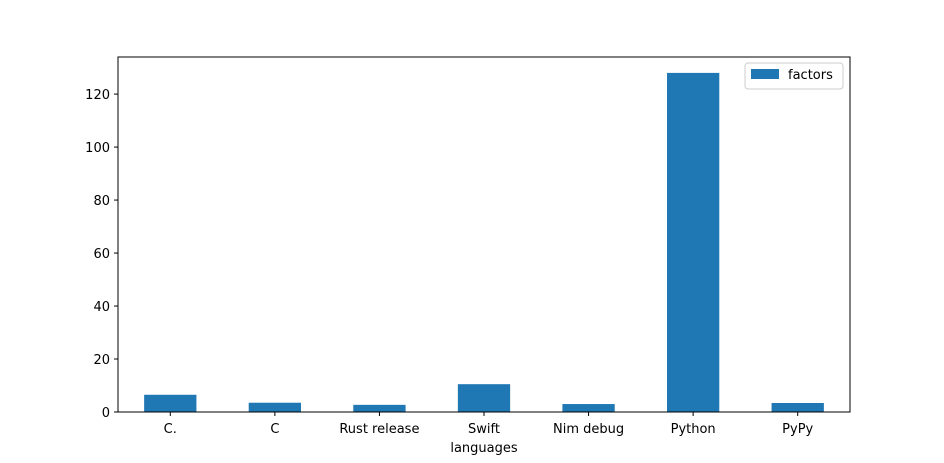 Image resolution: width=944 pixels, height=463 pixels. Describe the element at coordinates (693, 429) in the screenshot. I see `x-tick-label-5: Python` at that location.